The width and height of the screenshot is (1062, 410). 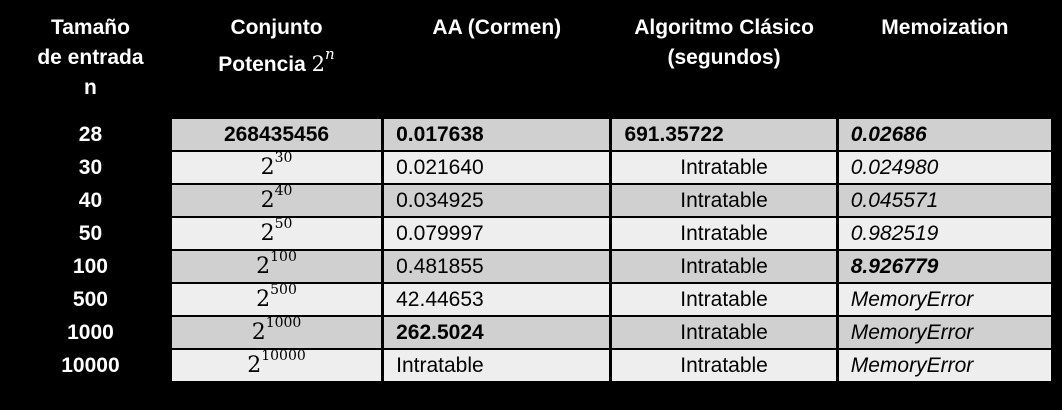 What do you see at coordinates (497, 63) in the screenshot?
I see `header-aa: AA (Cormen)` at bounding box center [497, 63].